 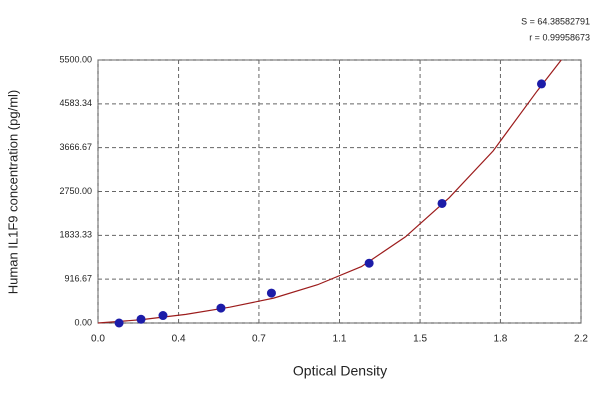 What do you see at coordinates (259, 339) in the screenshot?
I see `x-tick-label: 0.7` at bounding box center [259, 339].